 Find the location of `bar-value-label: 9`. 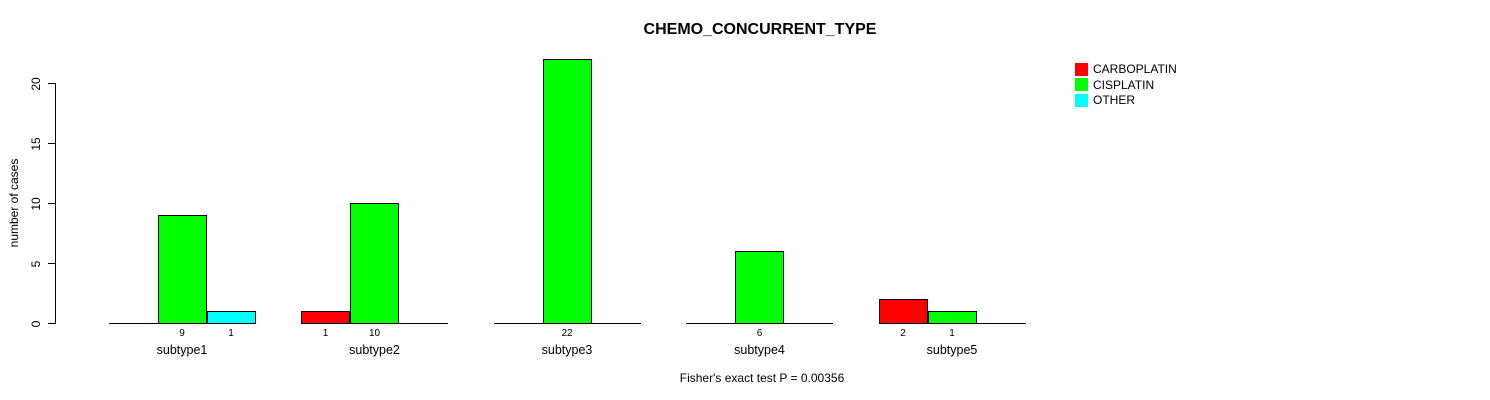

bar-value-label: 9 is located at coordinates (182, 333).